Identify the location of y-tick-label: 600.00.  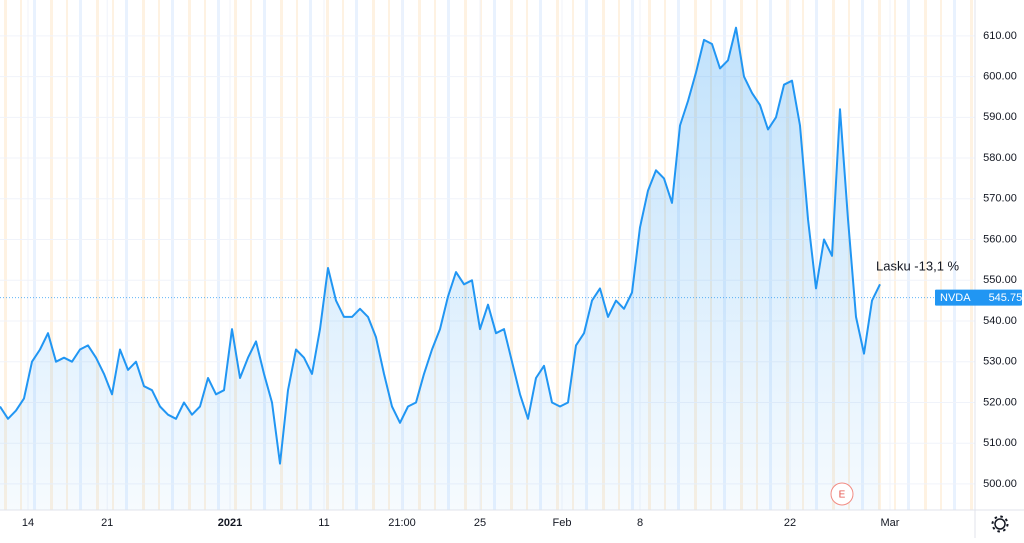
(1000, 76).